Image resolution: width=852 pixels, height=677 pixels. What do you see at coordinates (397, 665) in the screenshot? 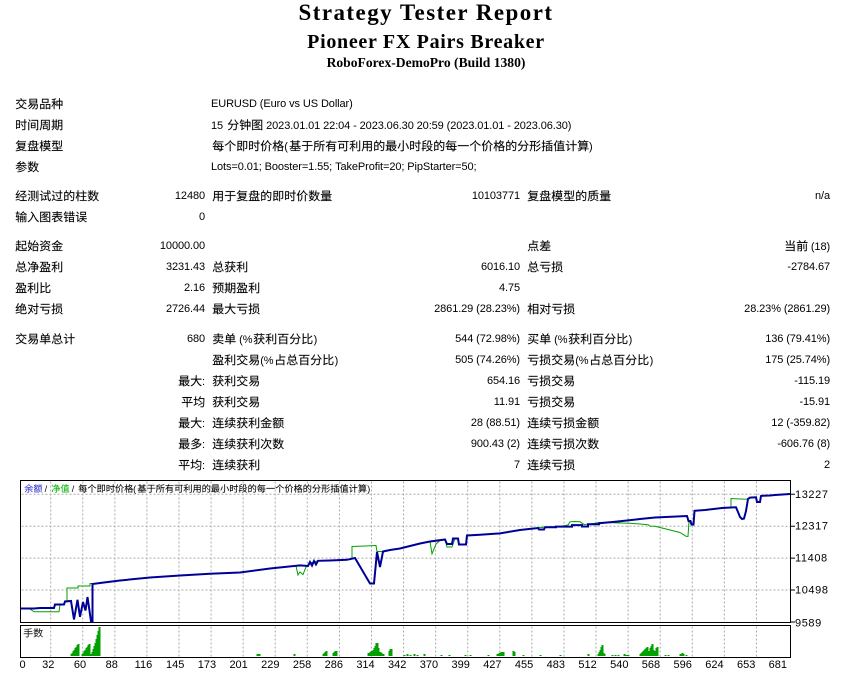
I see `svg-text: 342` at bounding box center [397, 665].